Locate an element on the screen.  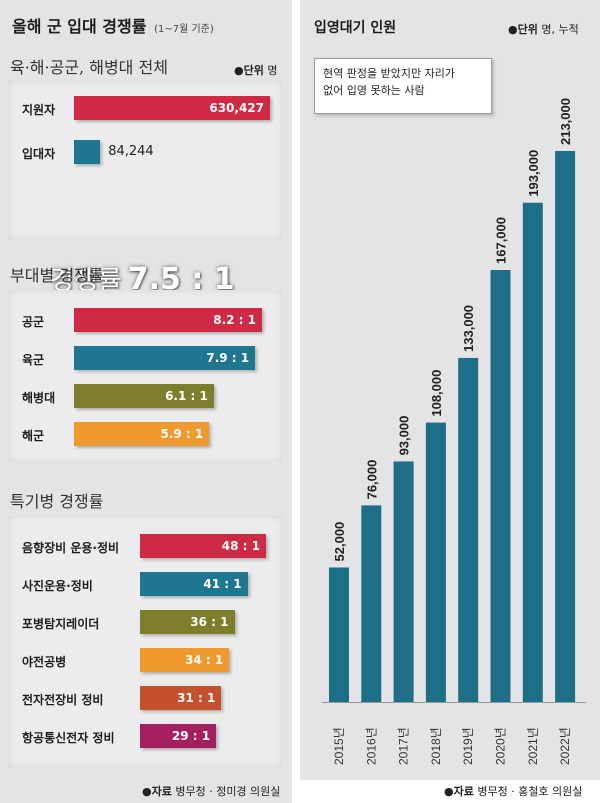
main-title: 올해 군 입대 경쟁률 (1~7월 기준) is located at coordinates (113, 26).